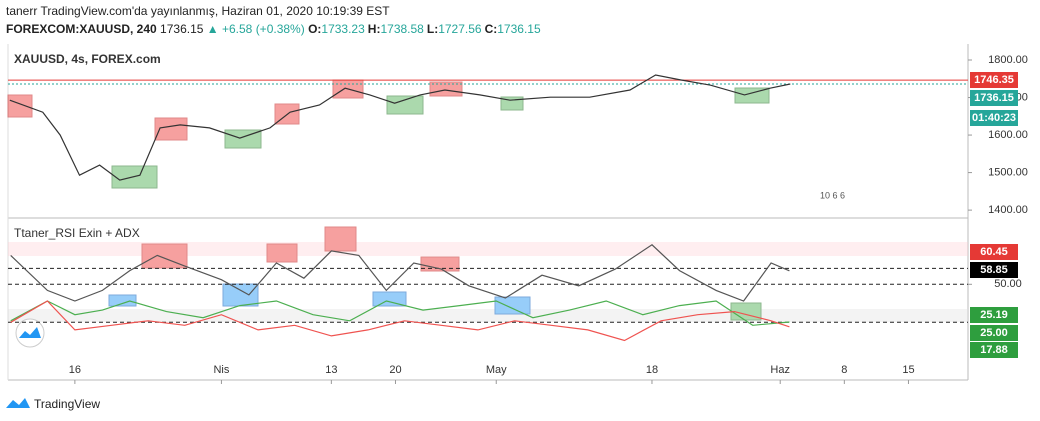  I want to click on price-badge-label: 25.19, so click(994, 315).